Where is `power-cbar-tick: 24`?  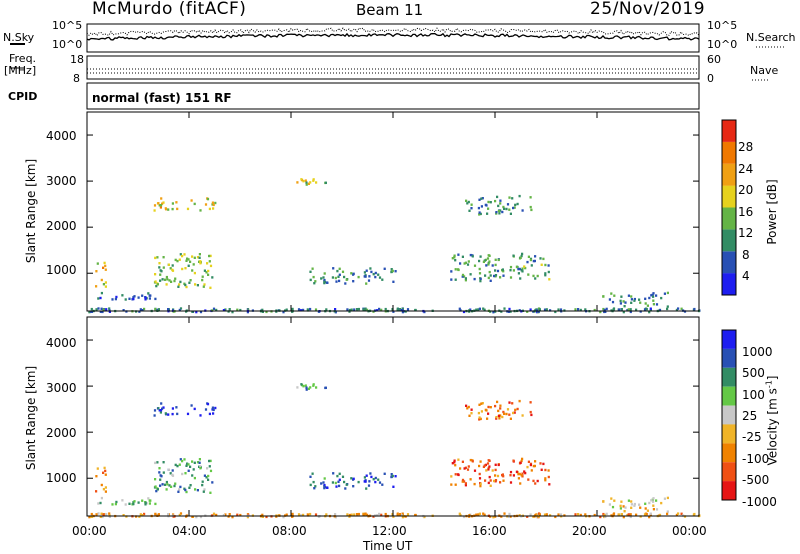 power-cbar-tick: 24 is located at coordinates (746, 169).